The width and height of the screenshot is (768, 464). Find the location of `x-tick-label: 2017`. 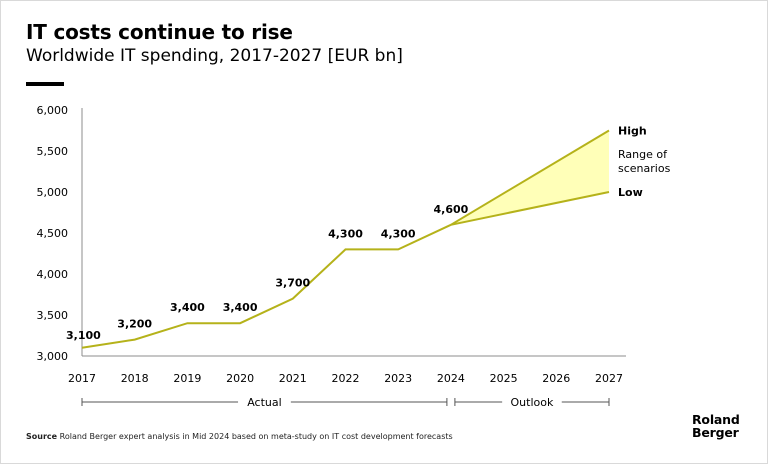

x-tick-label: 2017 is located at coordinates (82, 378).